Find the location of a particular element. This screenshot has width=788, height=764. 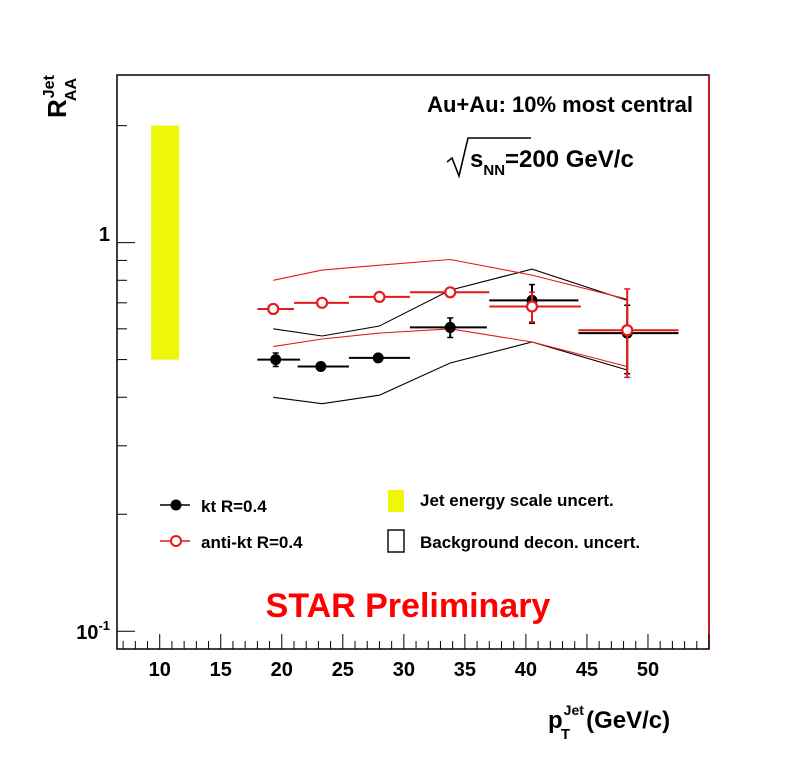

energy-label: sNN=200 GeV/c is located at coordinates (540, 158).